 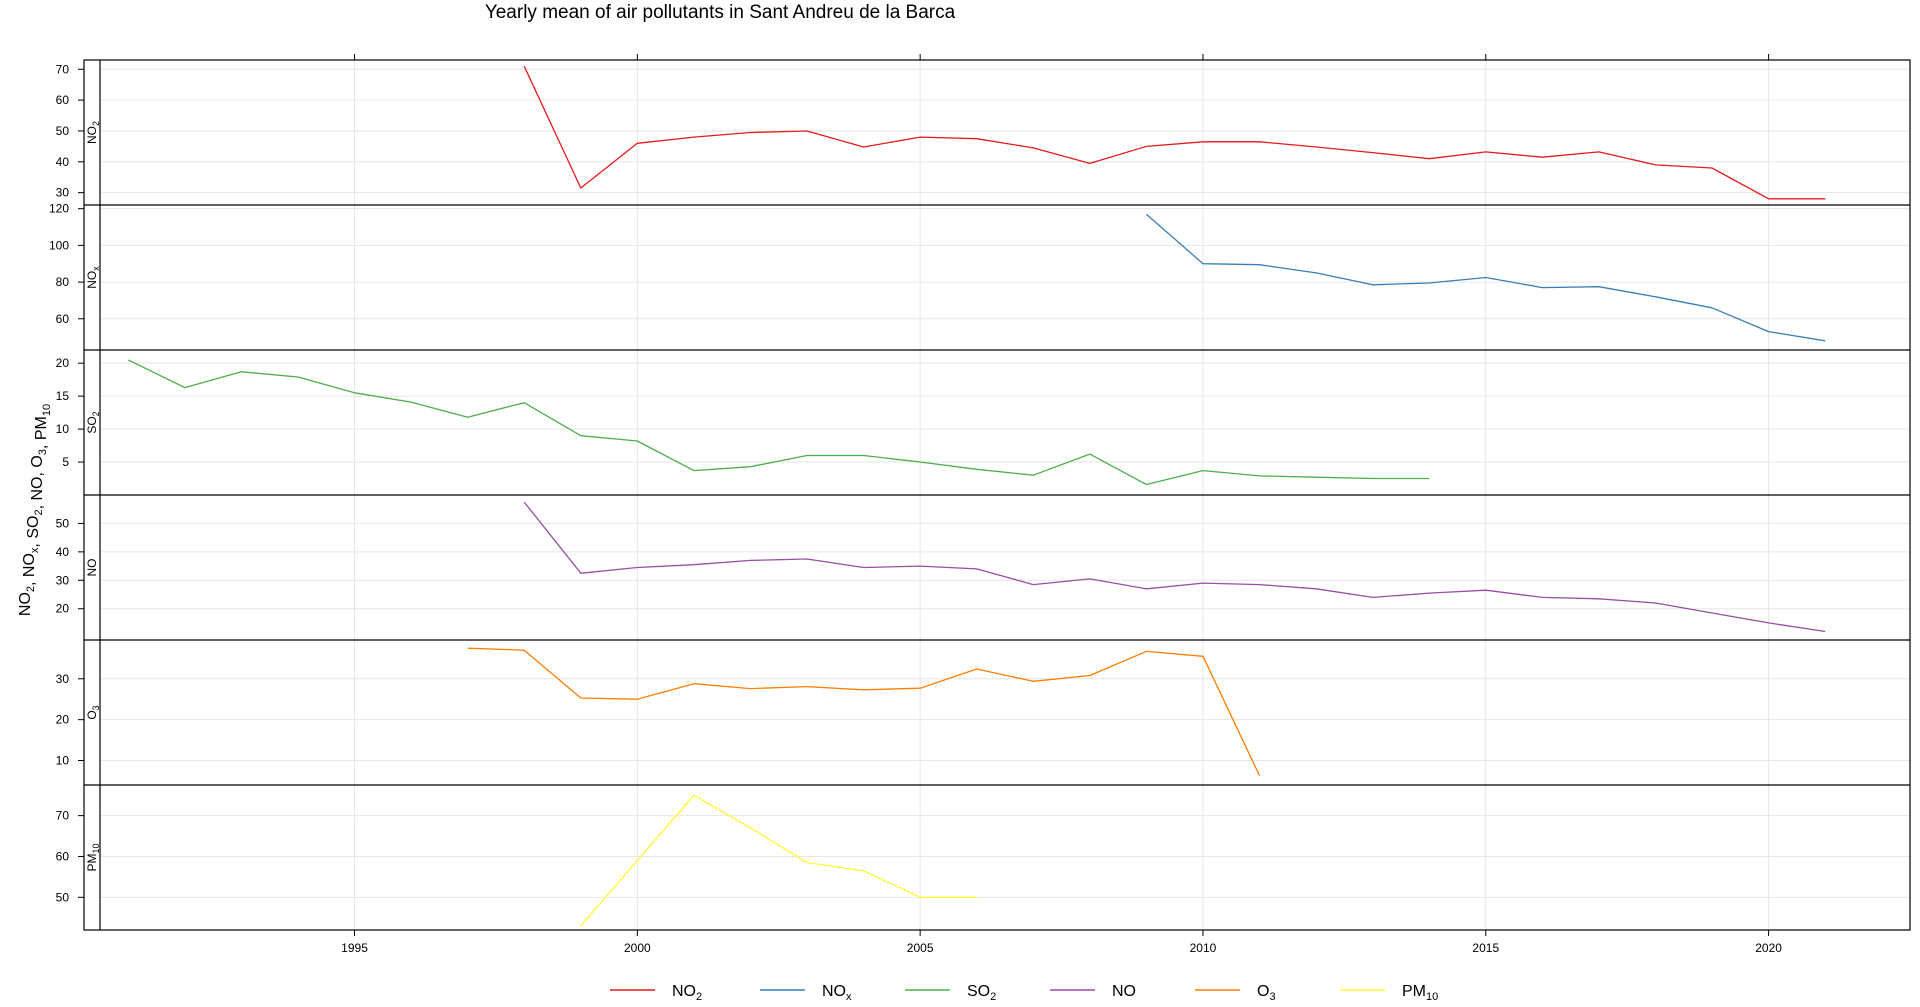 I want to click on legend-label: NO2, so click(x=687, y=993).